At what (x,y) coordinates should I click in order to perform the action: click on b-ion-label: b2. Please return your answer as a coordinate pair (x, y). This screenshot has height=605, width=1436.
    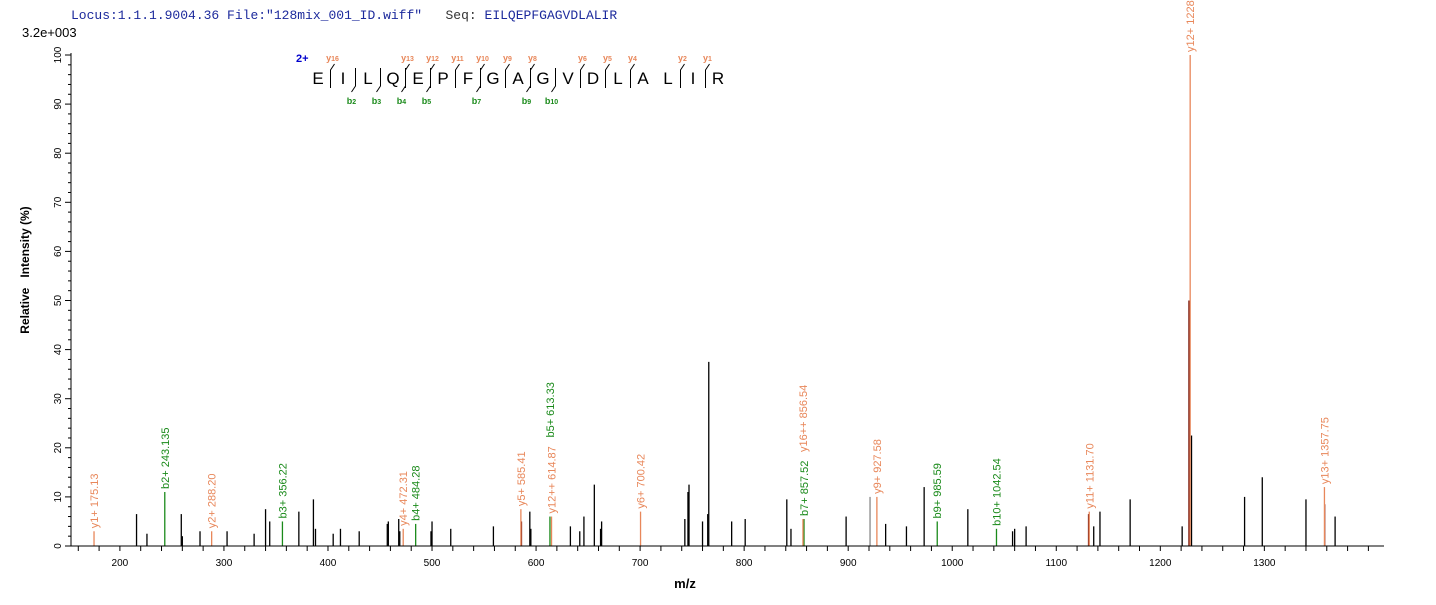
    Looking at the image, I should click on (352, 101).